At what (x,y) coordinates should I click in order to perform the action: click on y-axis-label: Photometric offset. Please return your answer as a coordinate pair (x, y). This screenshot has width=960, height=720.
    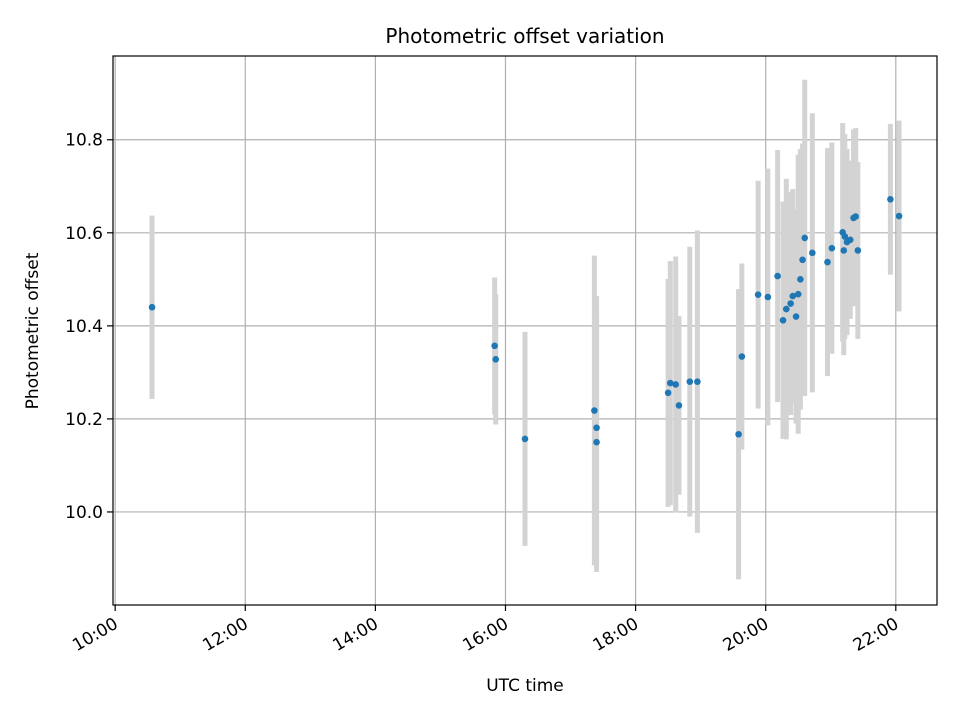
    Looking at the image, I should click on (33, 330).